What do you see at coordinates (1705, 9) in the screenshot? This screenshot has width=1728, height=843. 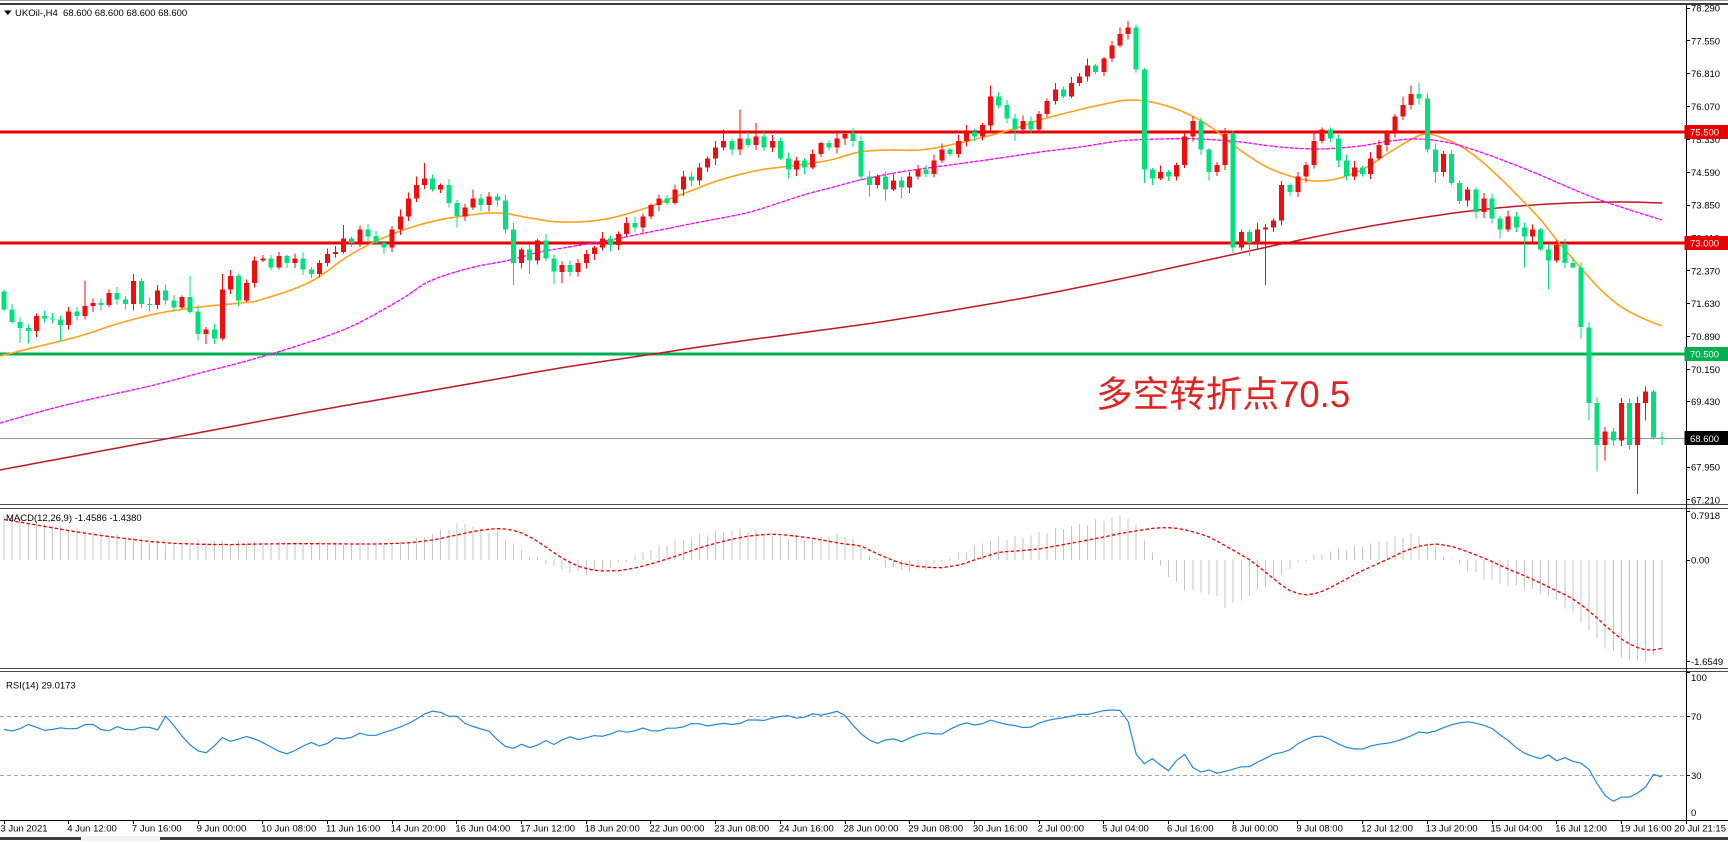 I see `svg-text: 78.290` at bounding box center [1705, 9].